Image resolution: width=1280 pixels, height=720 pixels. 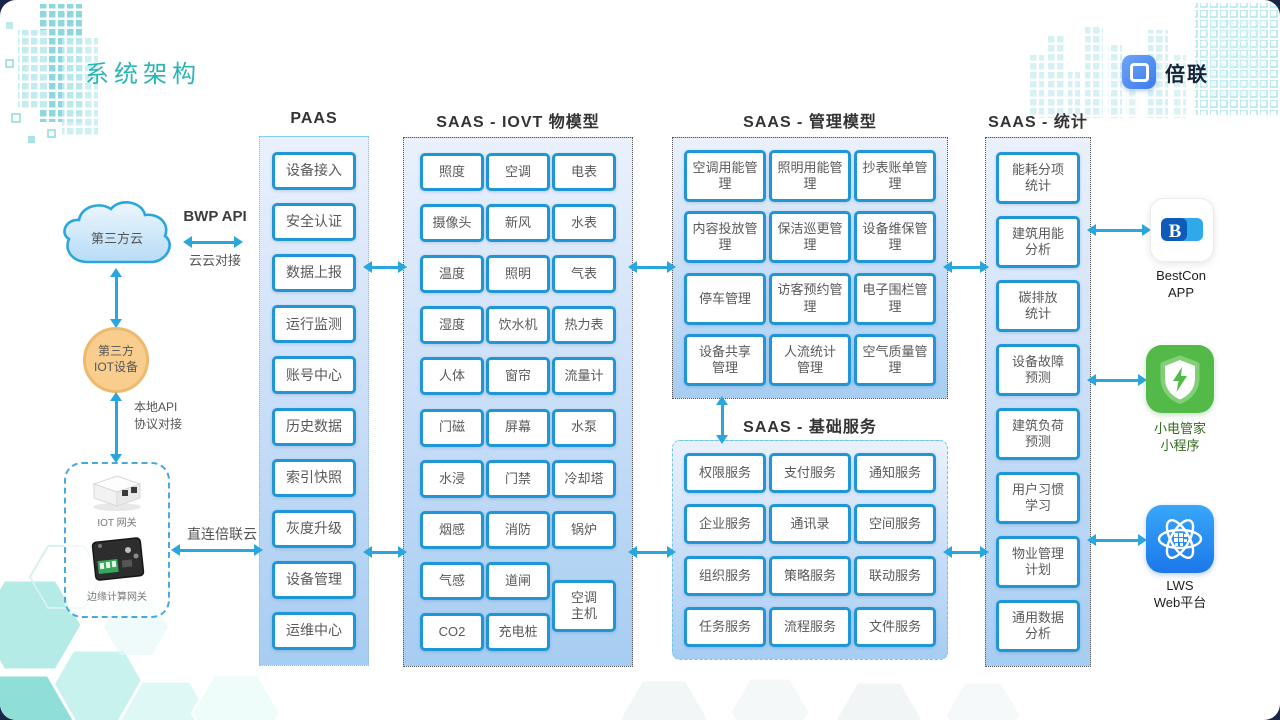 What do you see at coordinates (725, 575) in the screenshot?
I see `model-box: 组织服务` at bounding box center [725, 575].